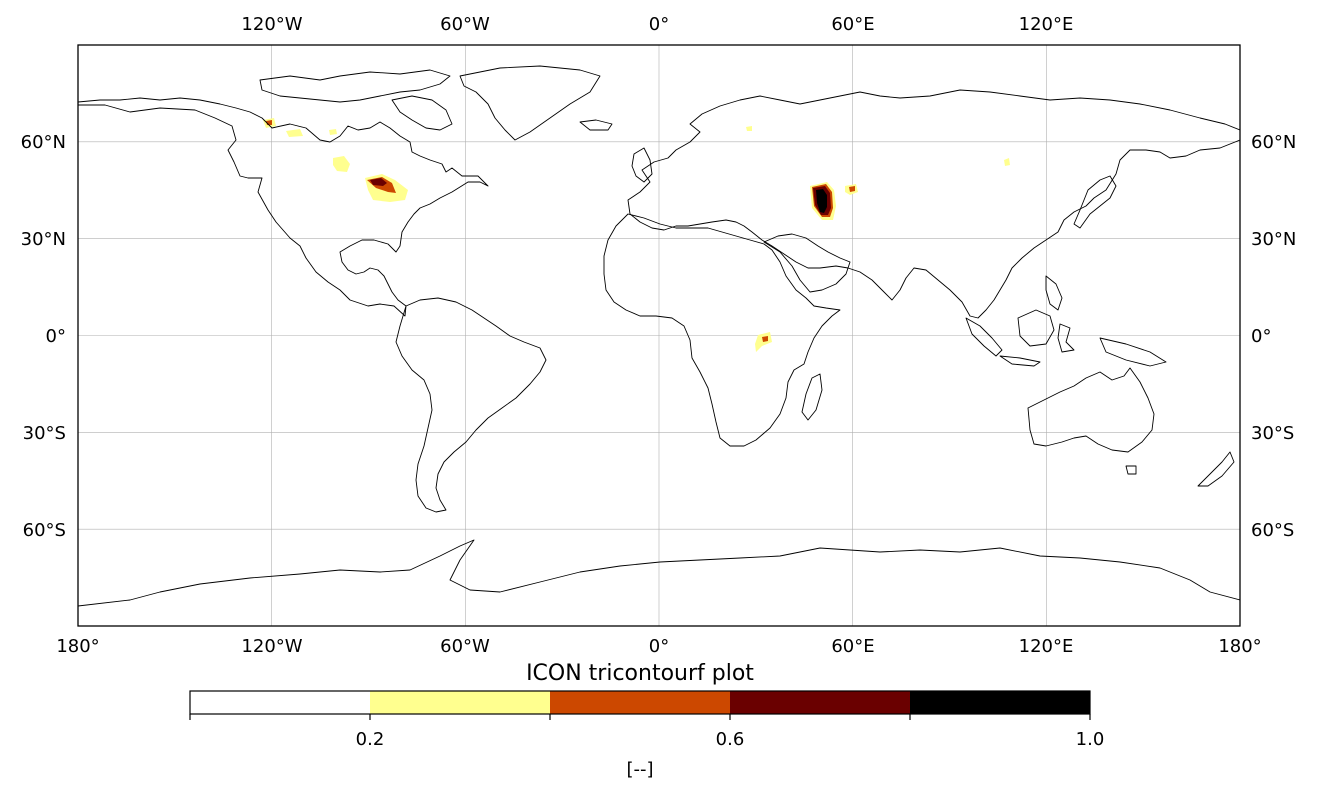  I want to click on colorbar-unit-label: [--], so click(639, 769).